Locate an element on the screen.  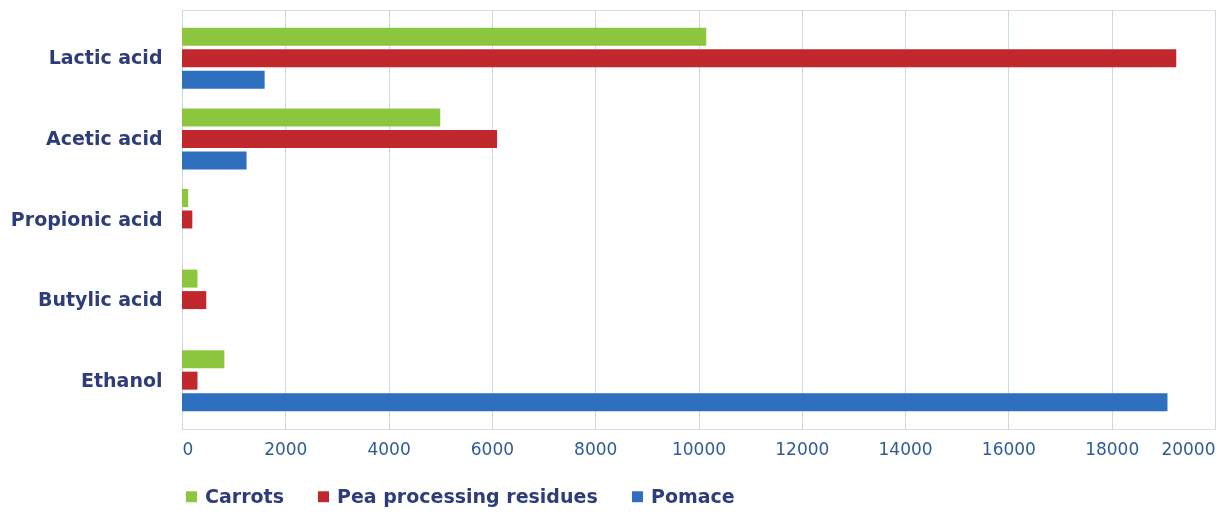
y-tick-label: Propionic acid is located at coordinates (86, 218).